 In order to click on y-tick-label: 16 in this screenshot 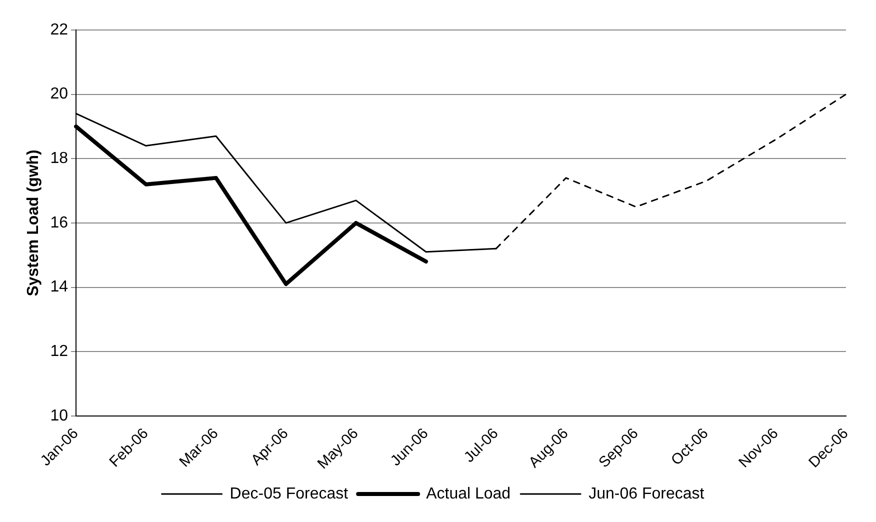, I will do `click(59, 223)`.